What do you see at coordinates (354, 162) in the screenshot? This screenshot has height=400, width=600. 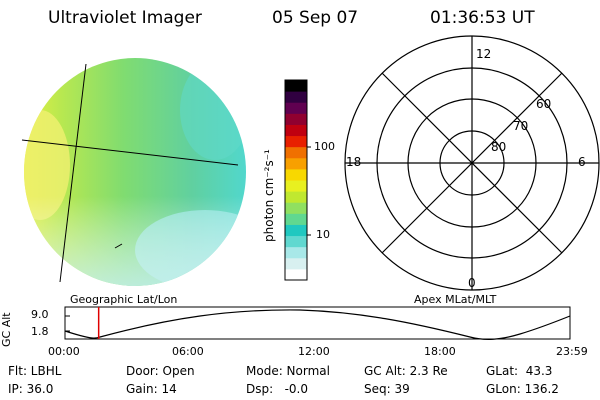 I see `mlt-label-18: 18` at bounding box center [354, 162].